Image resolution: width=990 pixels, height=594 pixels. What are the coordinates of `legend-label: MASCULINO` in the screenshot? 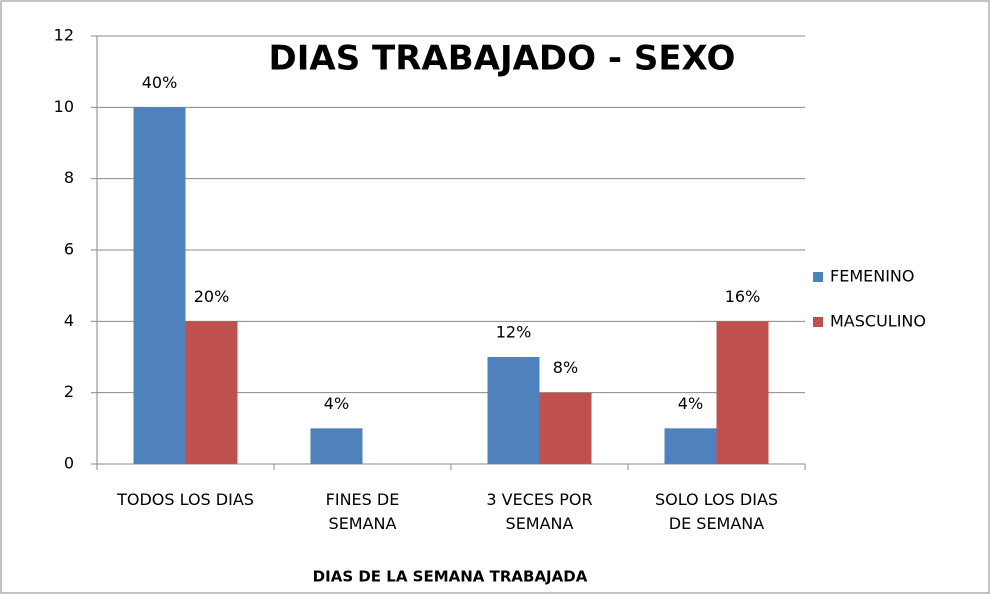 It's located at (878, 321).